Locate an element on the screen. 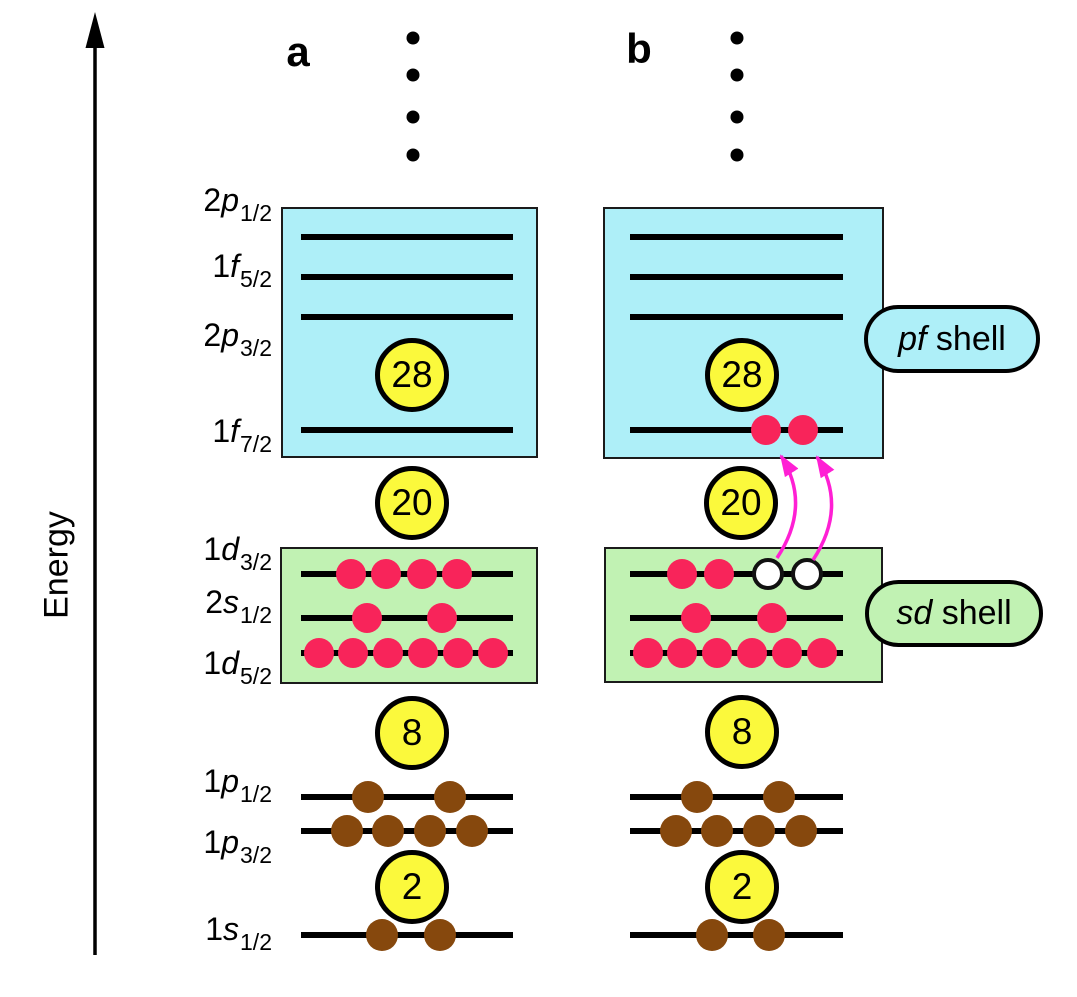 This screenshot has width=1077, height=997. magic-number-20-b: 20 is located at coordinates (741, 503).